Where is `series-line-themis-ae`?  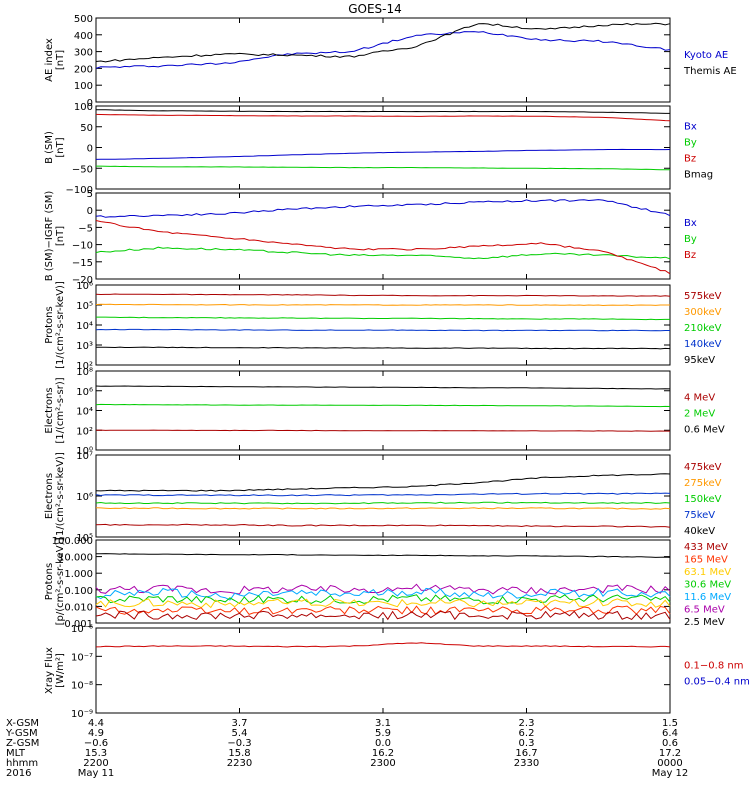
series-line-themis-ae is located at coordinates (383, 42).